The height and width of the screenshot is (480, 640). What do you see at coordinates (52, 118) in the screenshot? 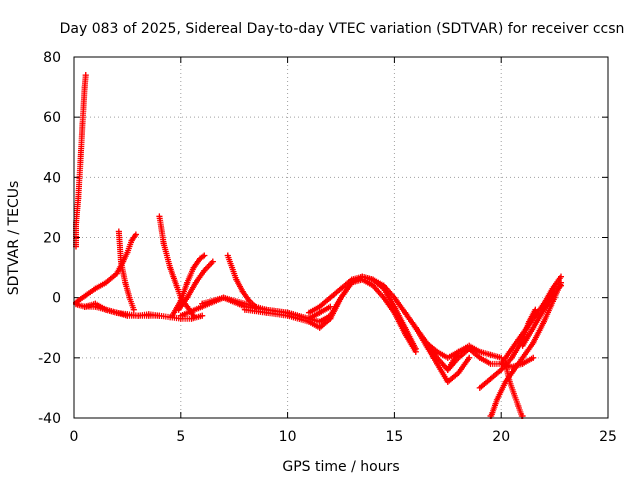
I see `y-tick-label: 60` at bounding box center [52, 118].